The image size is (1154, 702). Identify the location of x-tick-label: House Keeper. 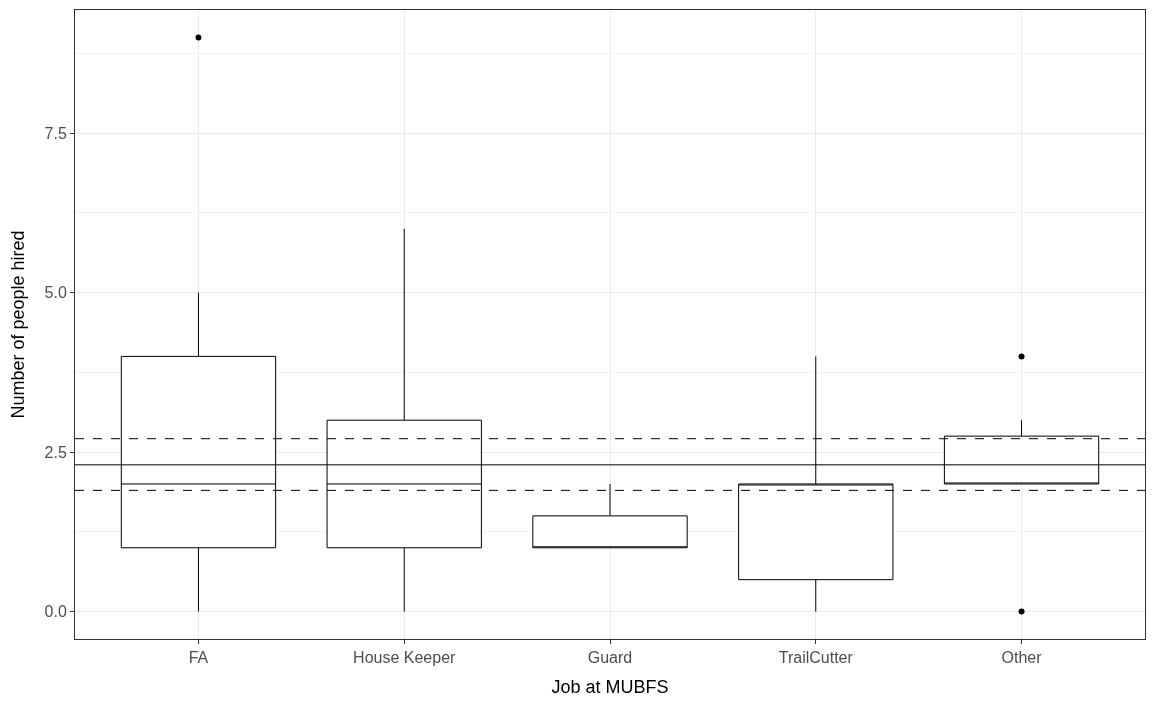
(405, 658).